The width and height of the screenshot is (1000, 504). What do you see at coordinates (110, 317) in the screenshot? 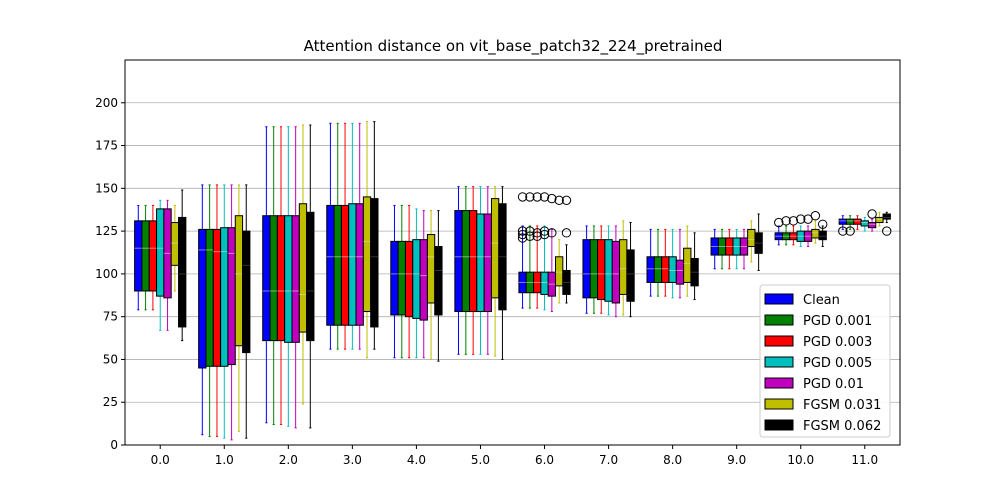
I see `y-tick-label: 75` at bounding box center [110, 317].